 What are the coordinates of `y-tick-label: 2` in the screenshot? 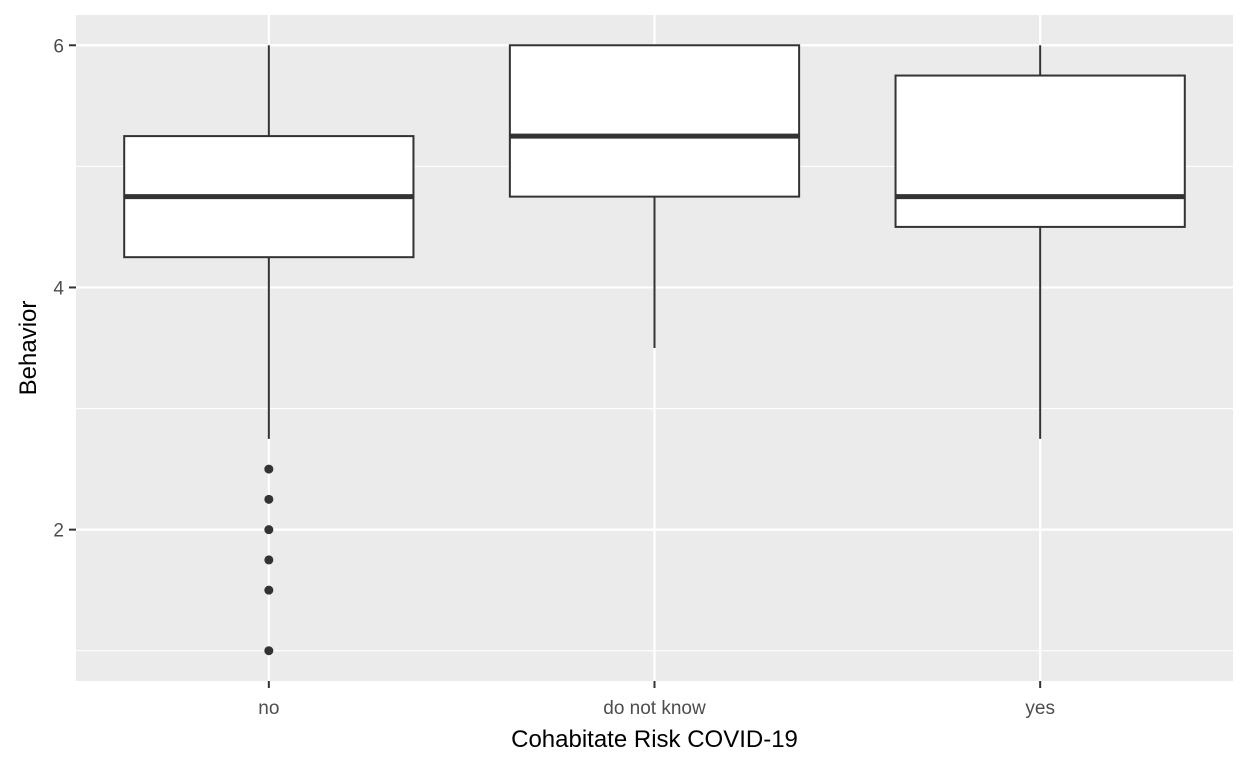 It's located at (58, 531).